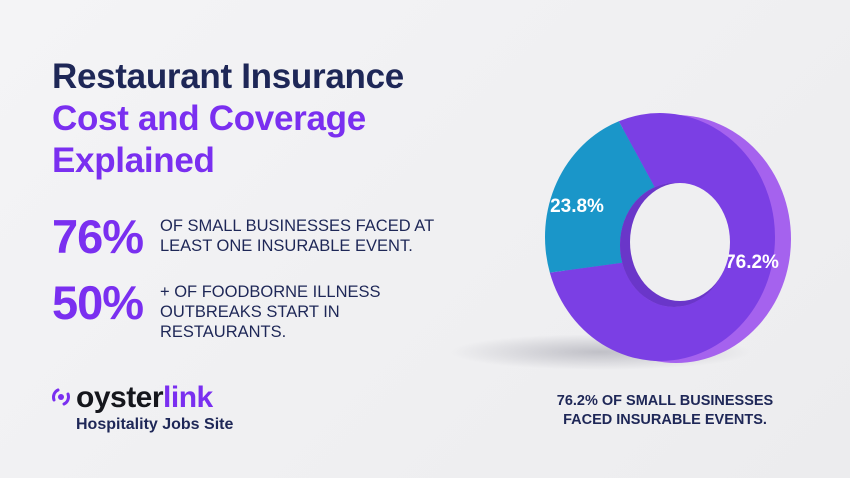 This screenshot has width=850, height=478. Describe the element at coordinates (297, 226) in the screenshot. I see `stat-line: OF SMALL BUSINESSES FACED AT` at that location.